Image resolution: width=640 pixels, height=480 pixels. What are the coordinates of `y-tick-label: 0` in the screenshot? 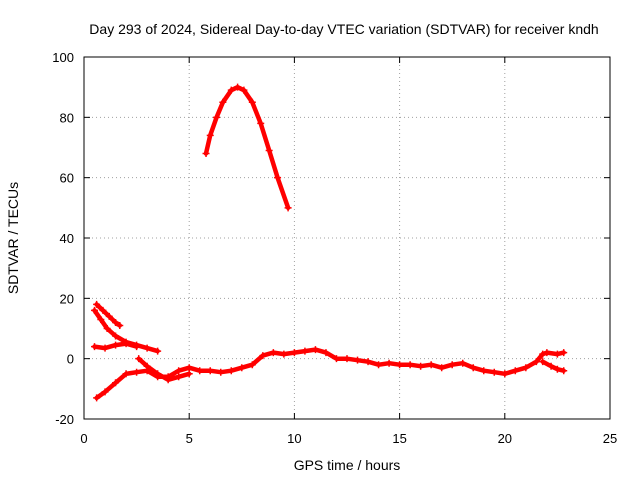 It's located at (70, 359).